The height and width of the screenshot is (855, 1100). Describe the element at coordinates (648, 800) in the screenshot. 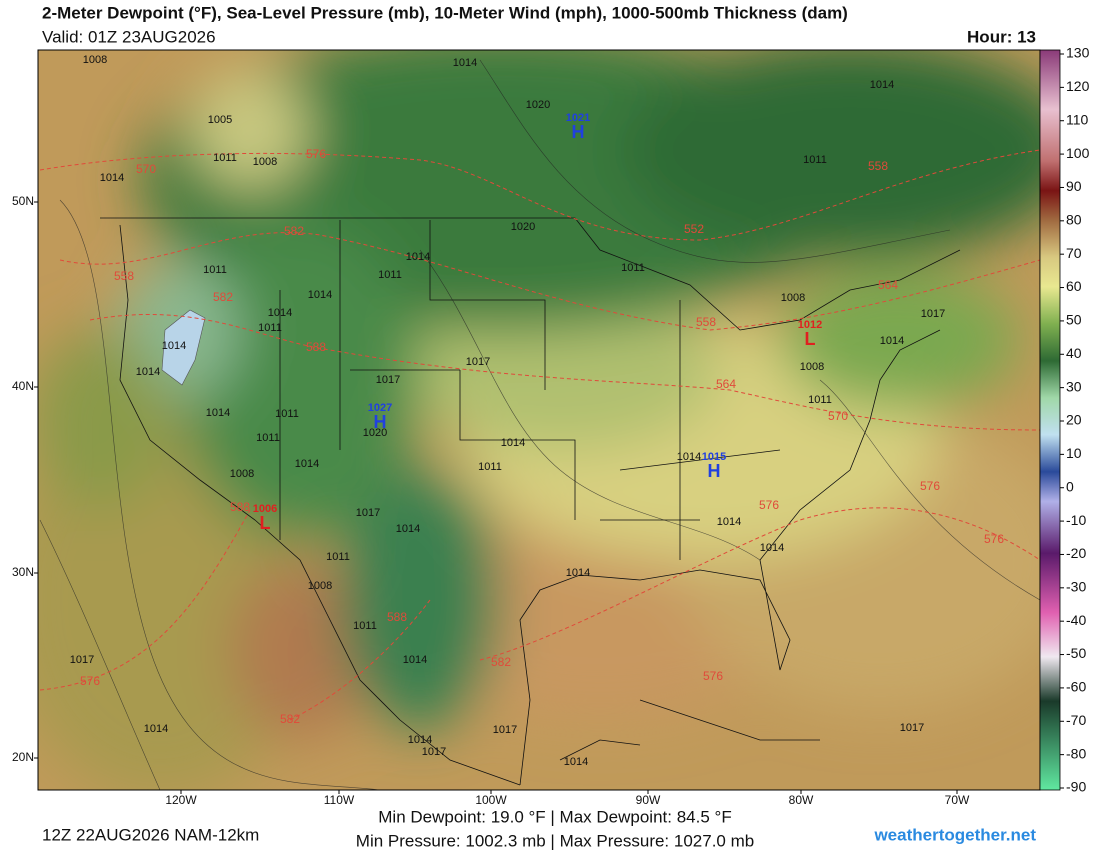

I see `longitude-label: 90W` at that location.